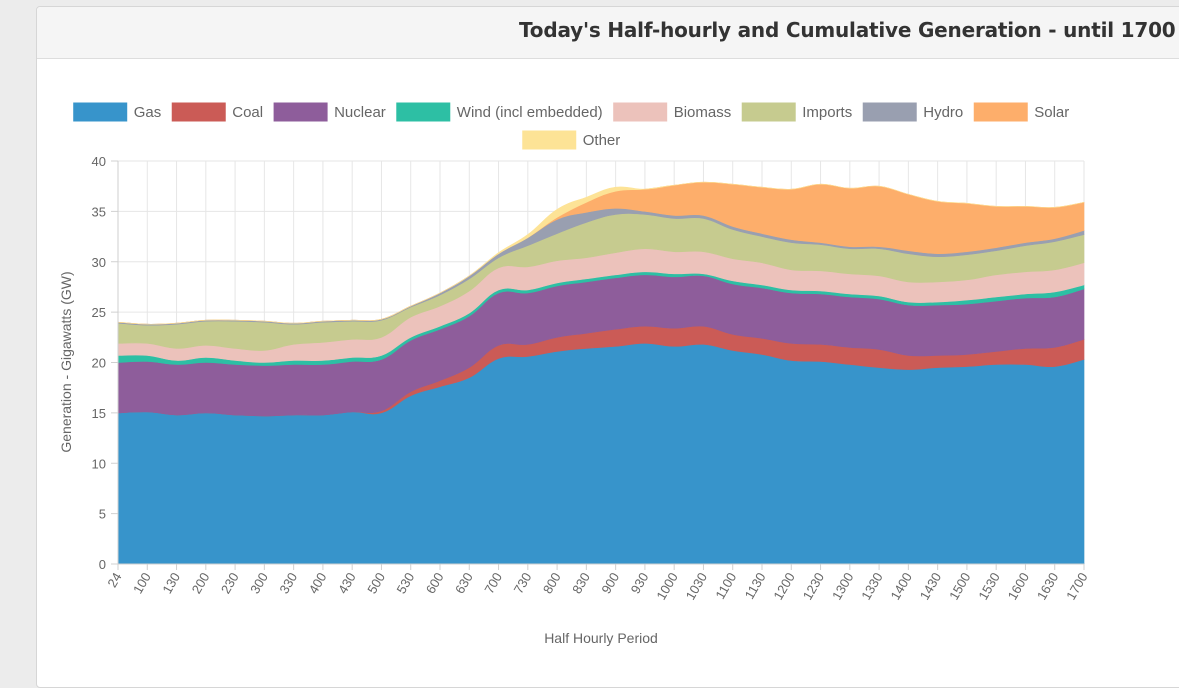 The height and width of the screenshot is (688, 1179). What do you see at coordinates (102, 514) in the screenshot?
I see `y-tick-label: 5` at bounding box center [102, 514].